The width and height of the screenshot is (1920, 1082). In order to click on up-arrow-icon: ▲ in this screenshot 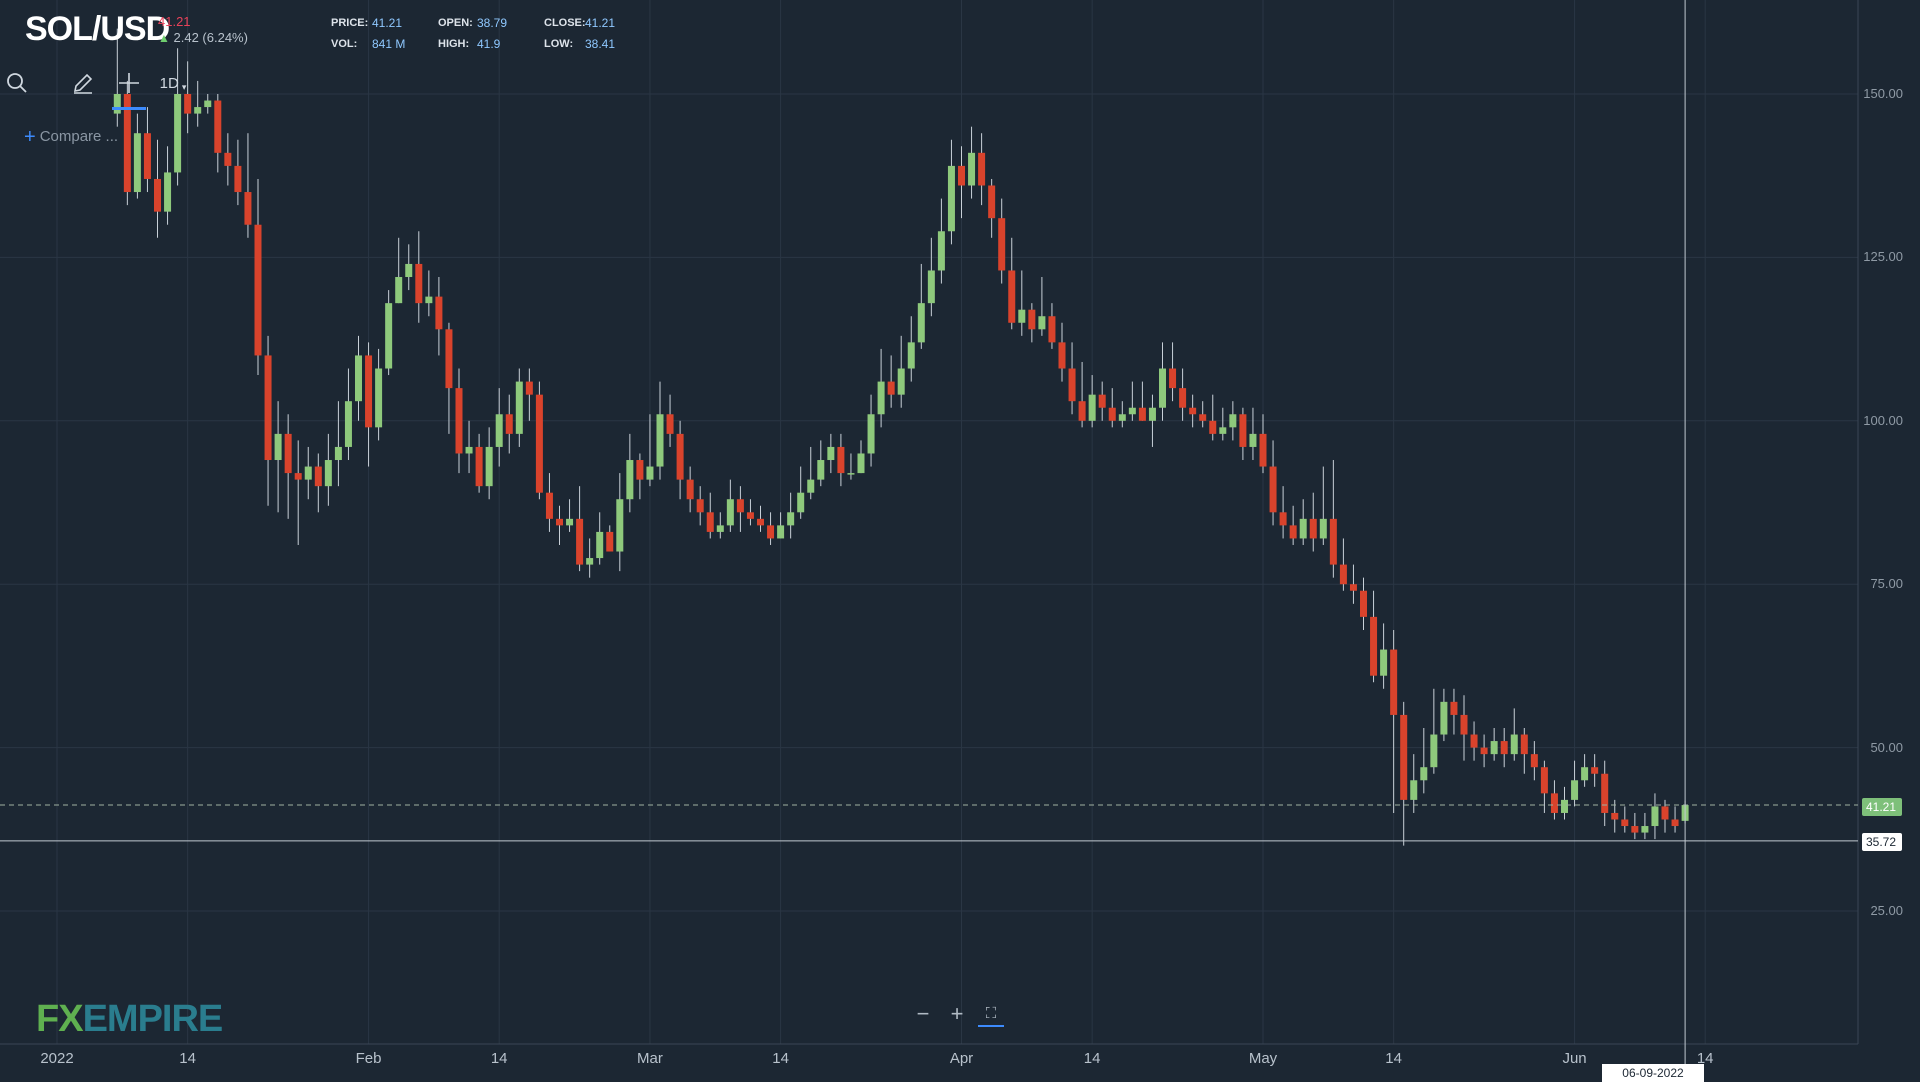, I will do `click(164, 38)`.